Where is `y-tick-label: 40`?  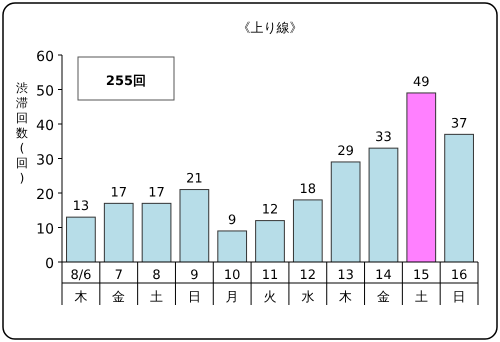
y-tick-label: 40 is located at coordinates (45, 126).